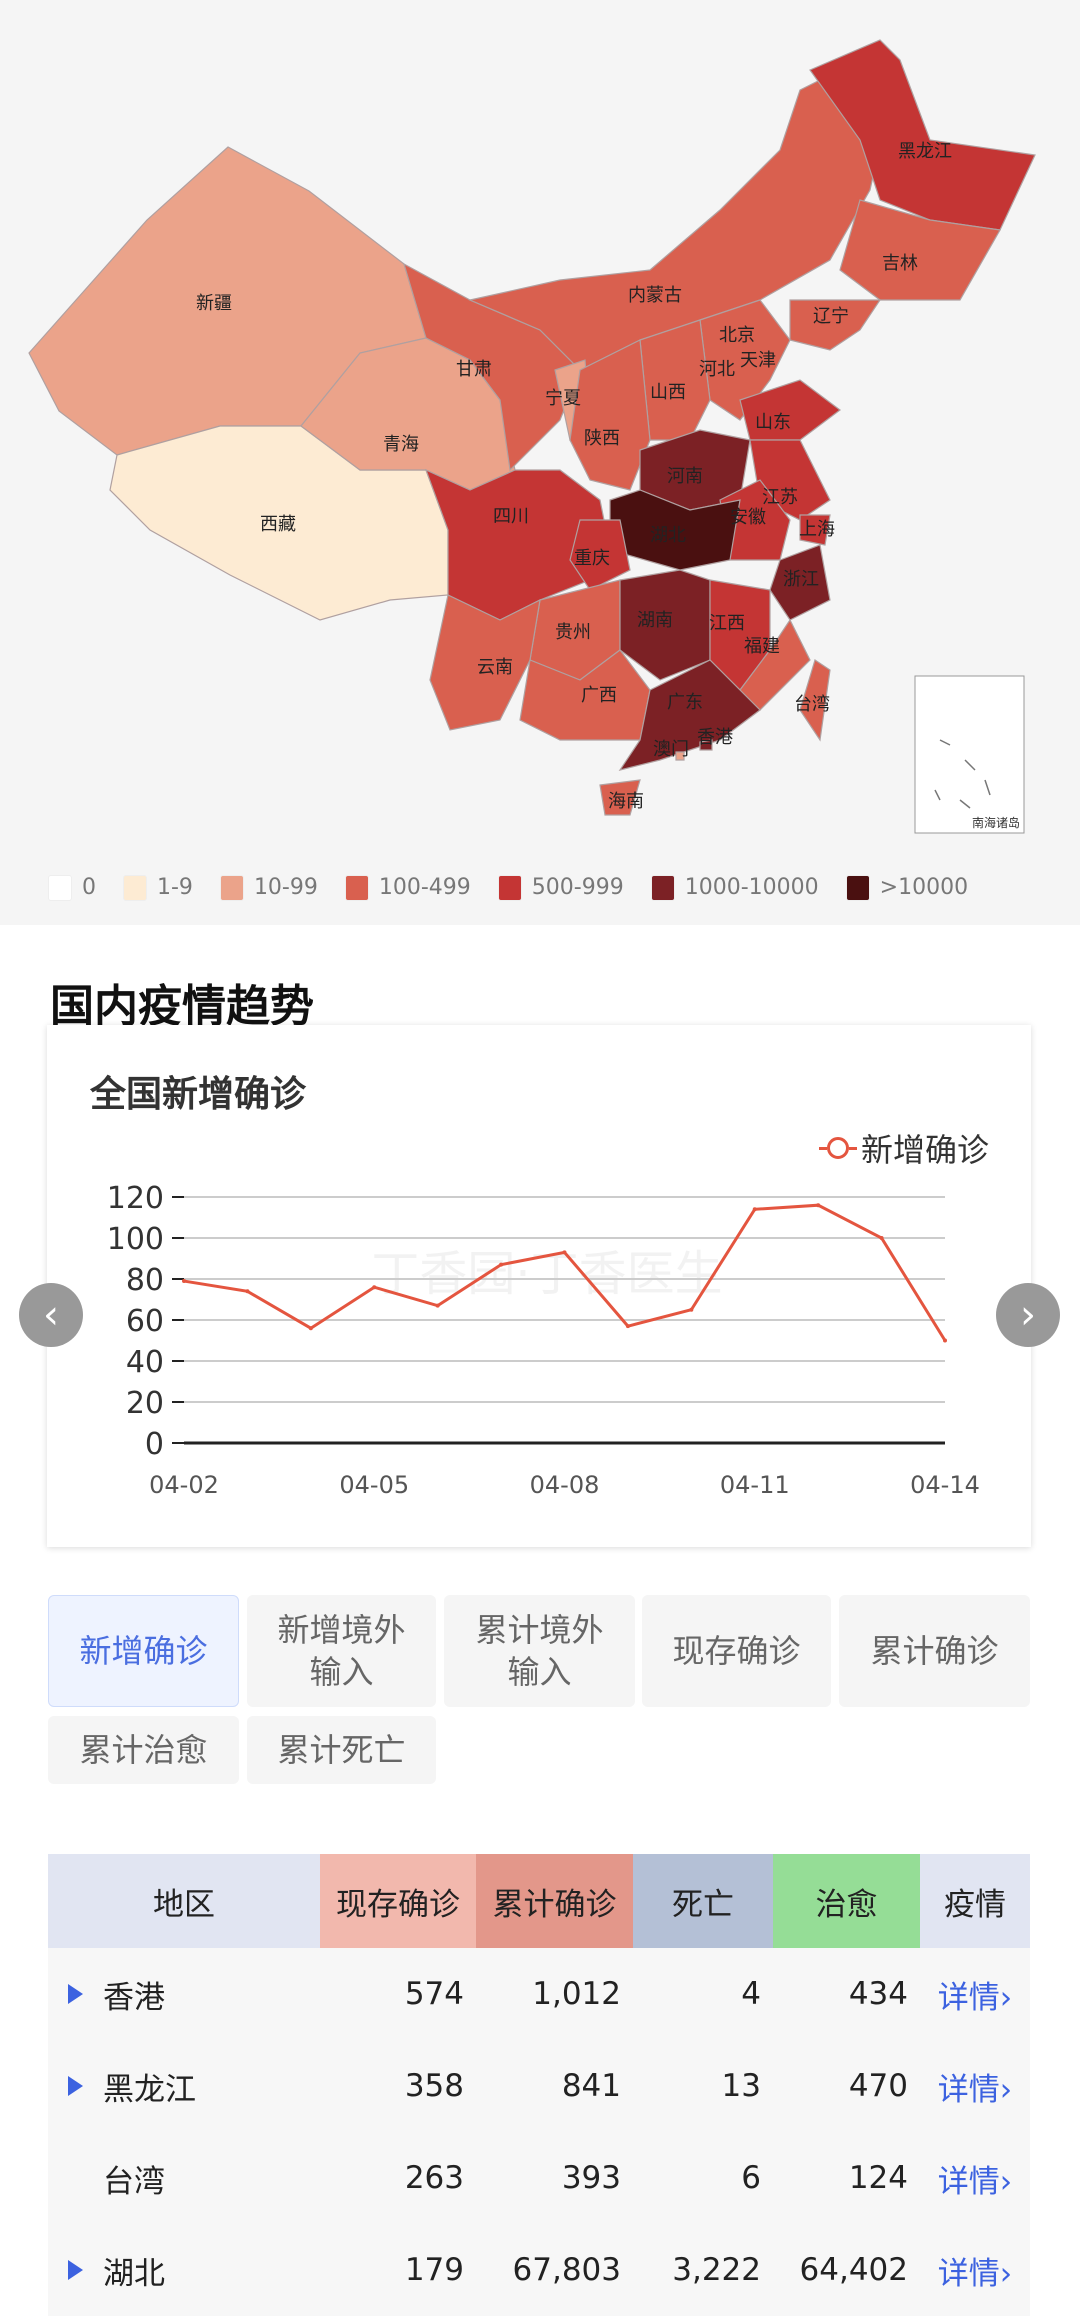  What do you see at coordinates (716, 2270) in the screenshot?
I see `deaths-cell: 3,222` at bounding box center [716, 2270].